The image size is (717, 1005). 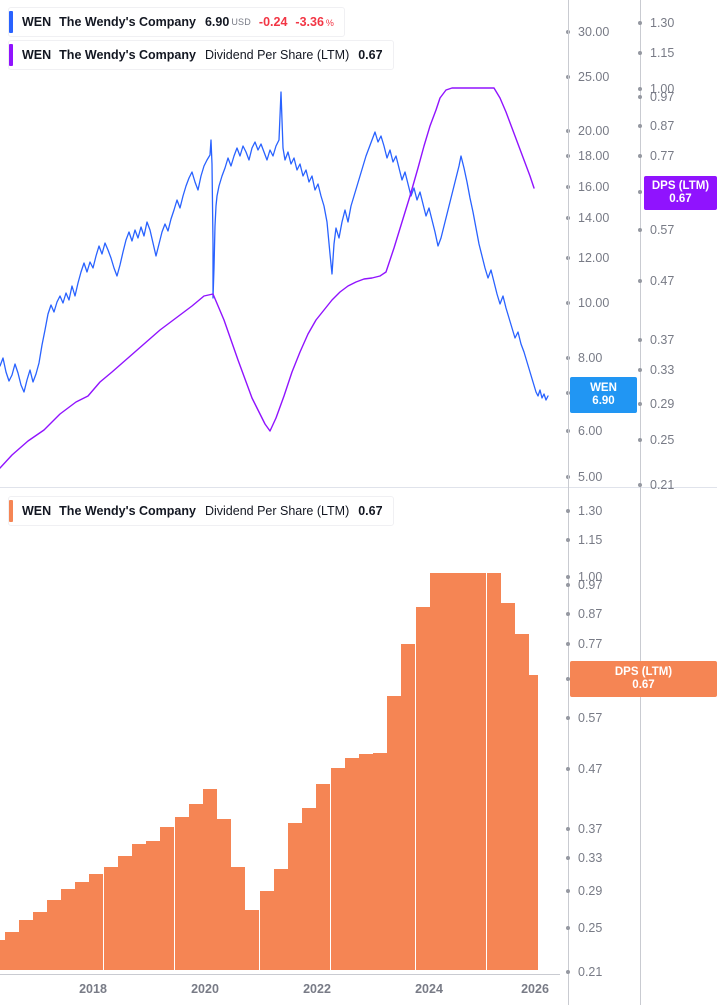 I want to click on axis-tick-label: 0.25, so click(x=662, y=440).